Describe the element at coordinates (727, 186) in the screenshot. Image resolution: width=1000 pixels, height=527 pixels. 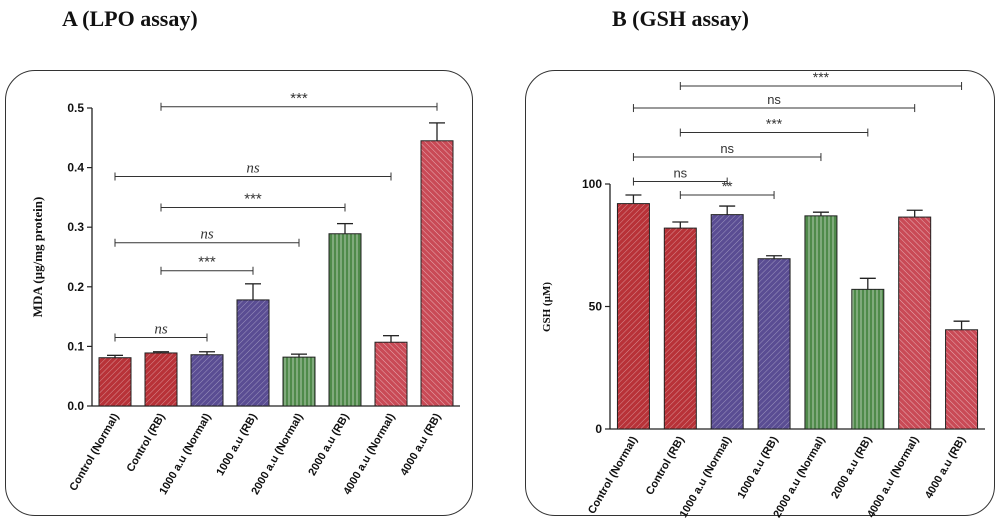
I see `significance-label: **` at that location.